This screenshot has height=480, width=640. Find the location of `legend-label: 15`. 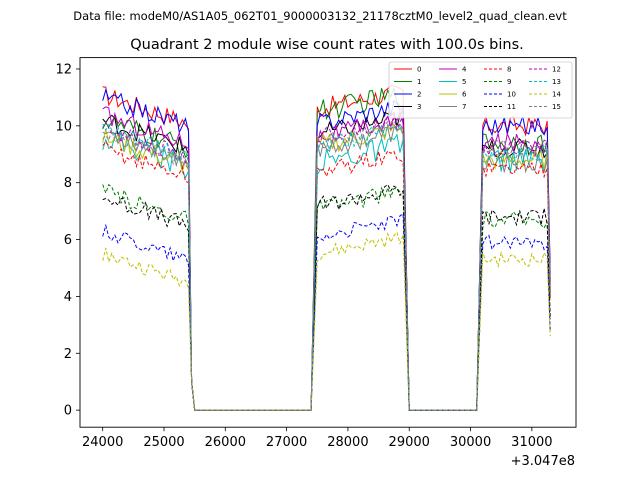

legend-label: 15 is located at coordinates (556, 107).